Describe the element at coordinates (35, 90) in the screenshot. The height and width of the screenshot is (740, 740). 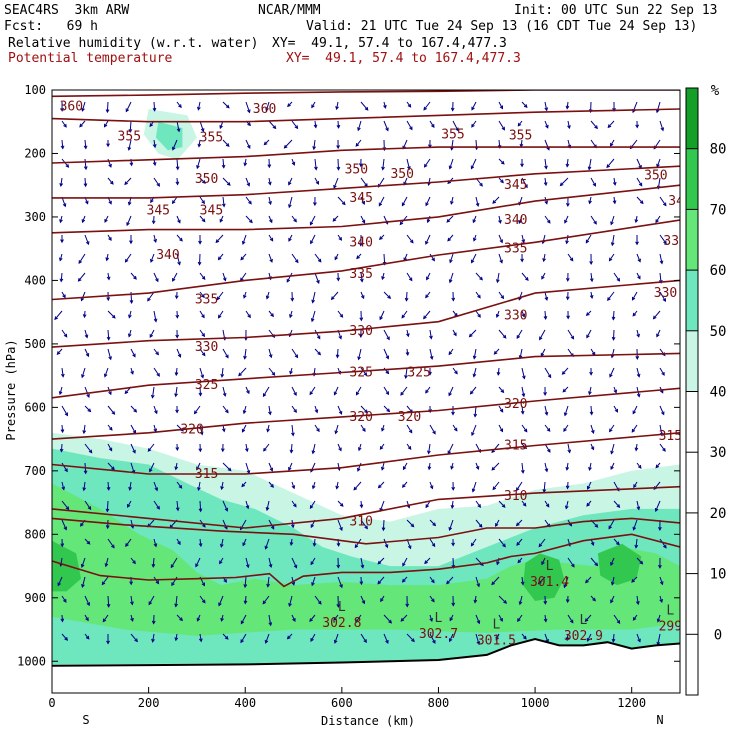
I see `y-tick-label: 100` at that location.